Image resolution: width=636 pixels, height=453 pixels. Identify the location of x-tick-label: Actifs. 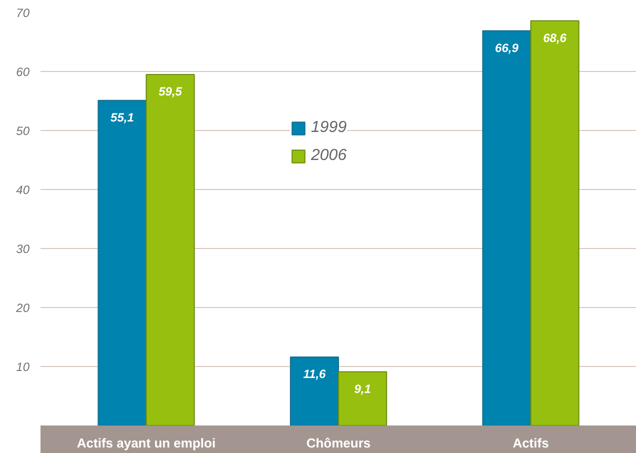
(530, 443).